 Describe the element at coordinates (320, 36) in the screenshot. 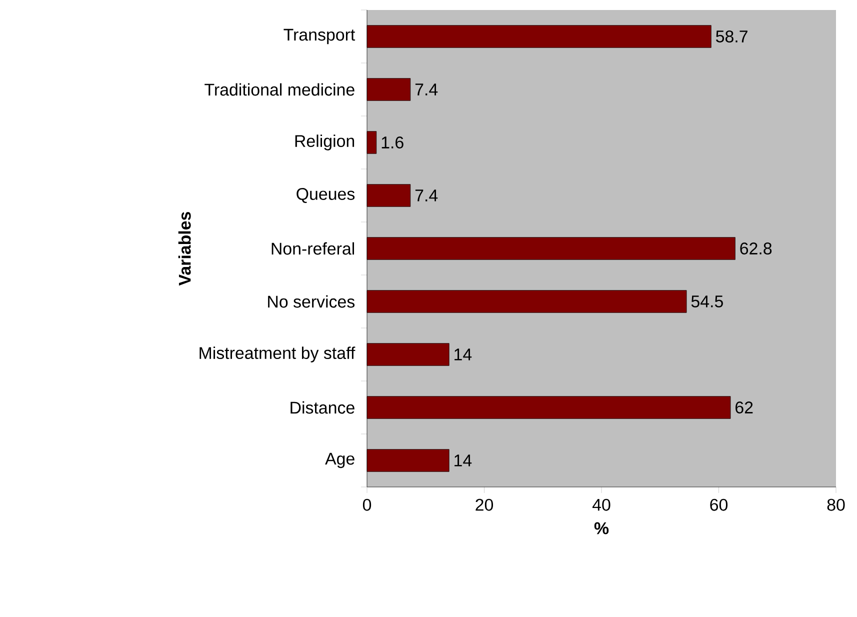

I see `y-tick-label: Transport` at that location.